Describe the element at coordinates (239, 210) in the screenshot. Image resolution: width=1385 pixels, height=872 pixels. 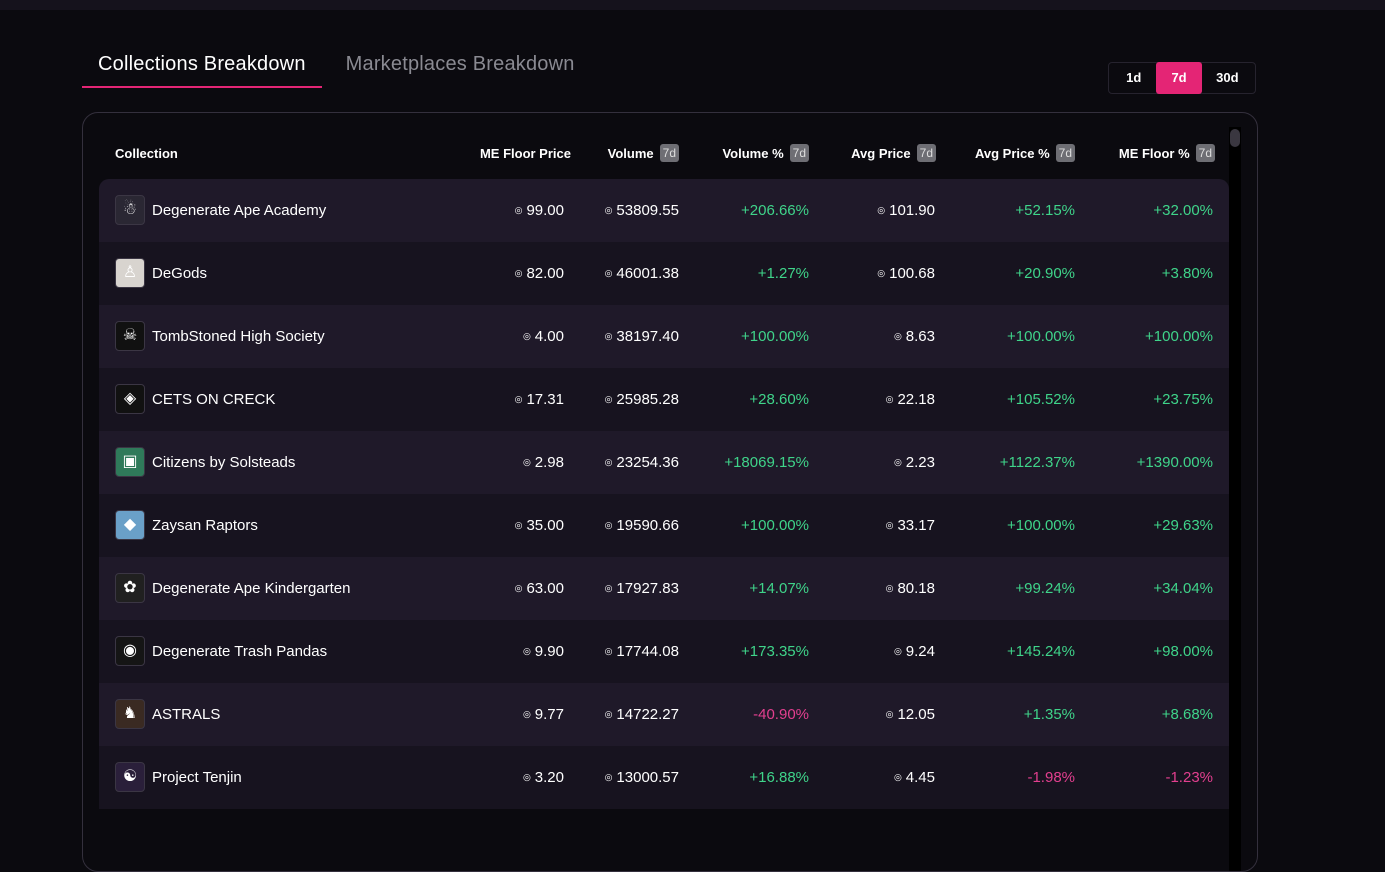
I see `collection-name: Degenerate Ape Academy` at that location.